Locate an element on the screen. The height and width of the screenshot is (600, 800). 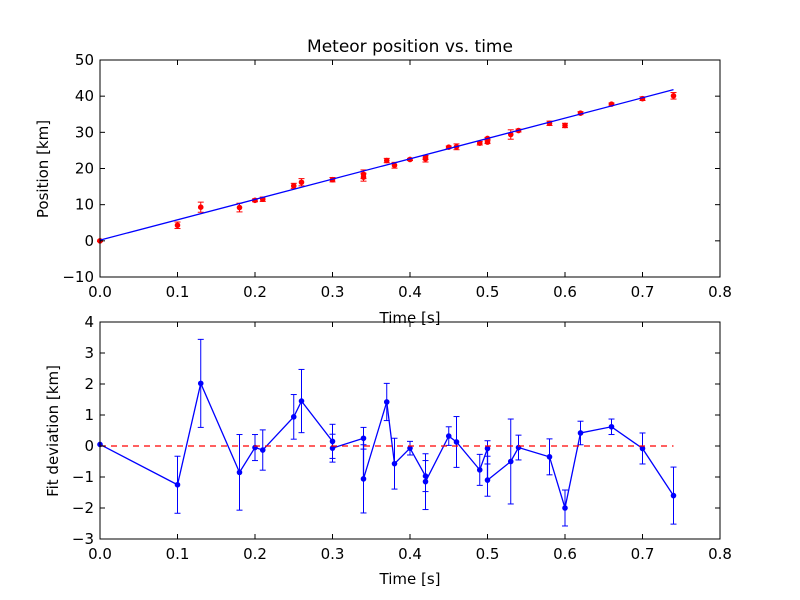
chart-title: Meteor position vs. time is located at coordinates (410, 47).